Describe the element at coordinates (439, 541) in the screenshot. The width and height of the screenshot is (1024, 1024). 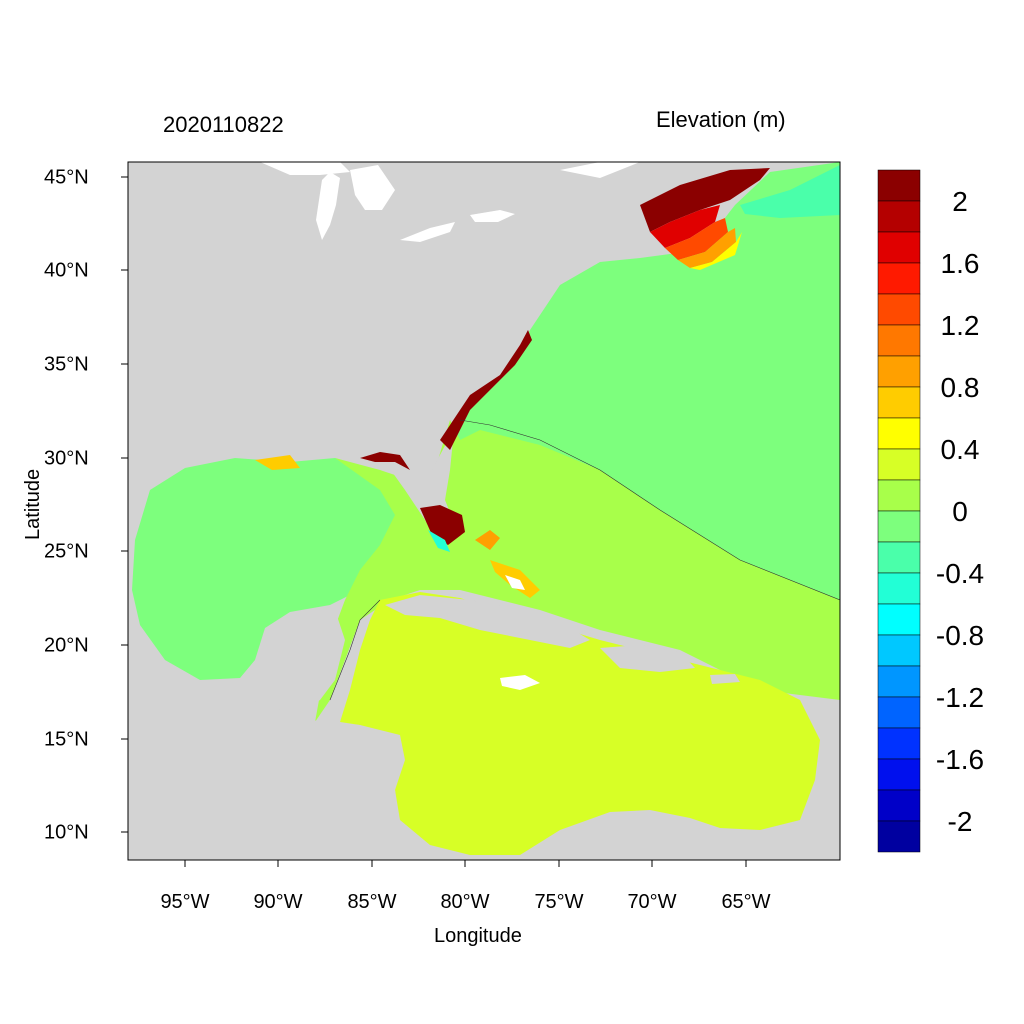
I see `florida-keys-negative` at that location.